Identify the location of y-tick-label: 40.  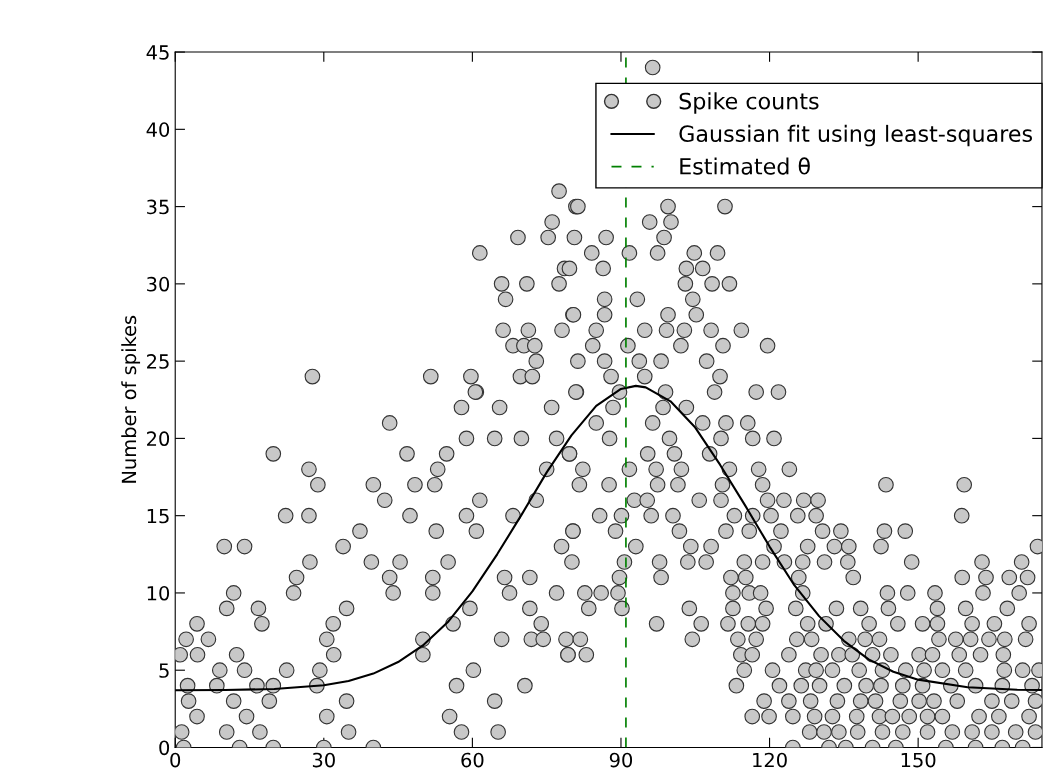
(158, 129).